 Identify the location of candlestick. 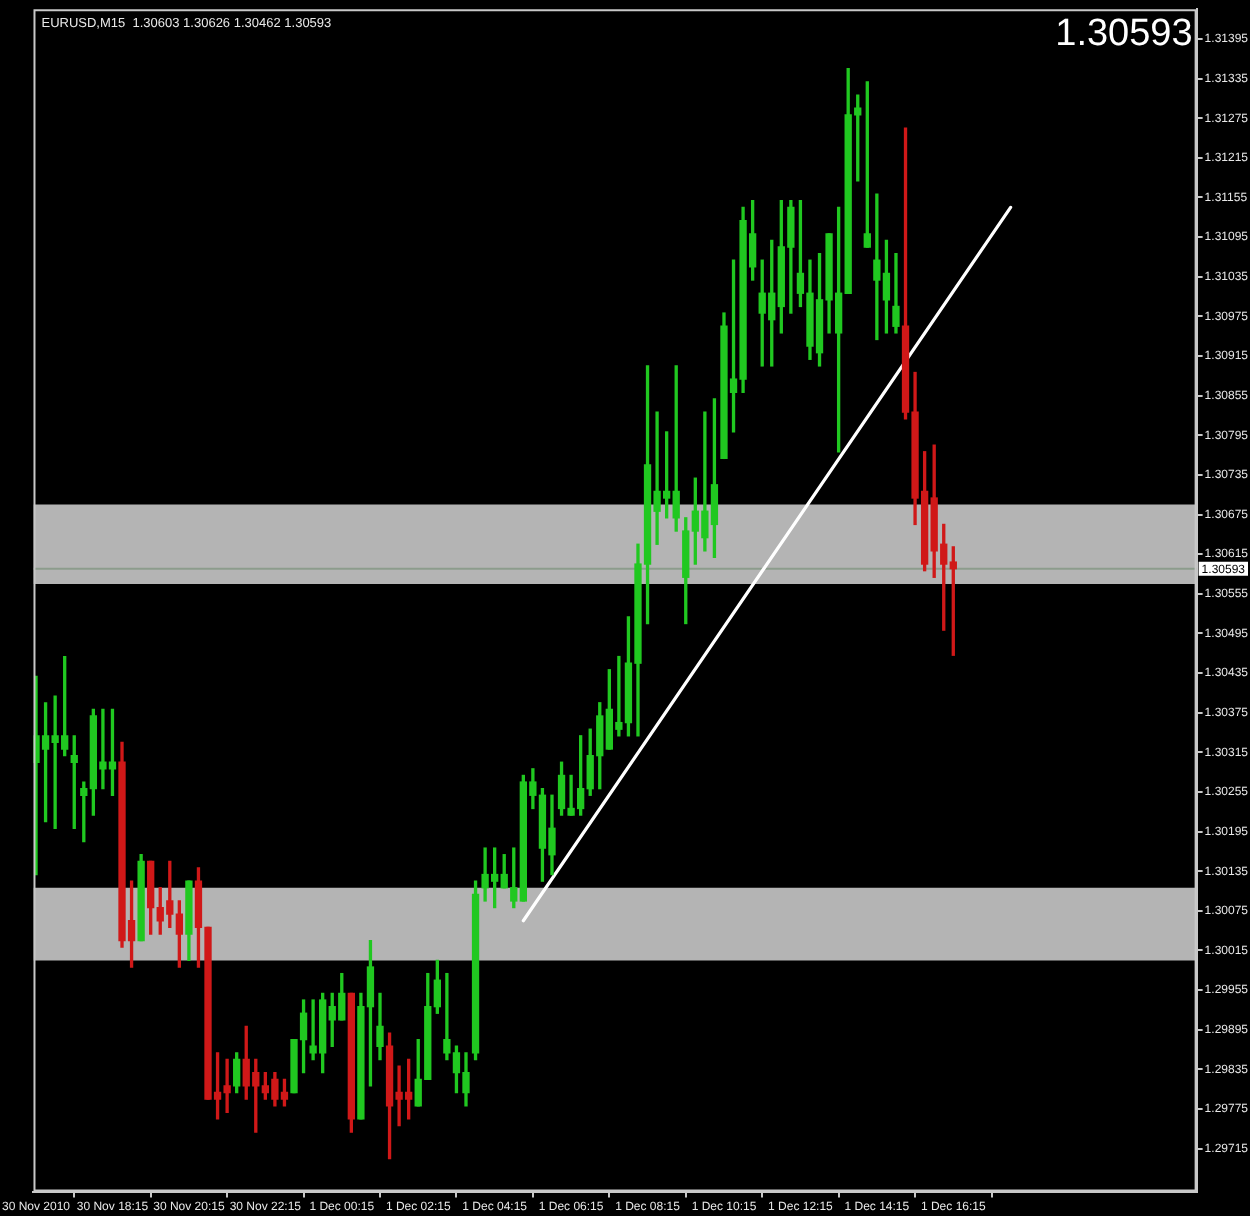
(896, 293).